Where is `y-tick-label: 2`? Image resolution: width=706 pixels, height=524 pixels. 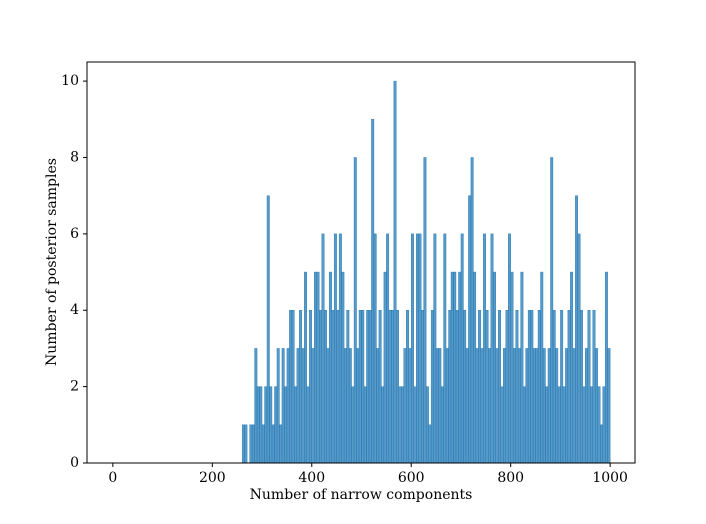 y-tick-label: 2 is located at coordinates (74, 387).